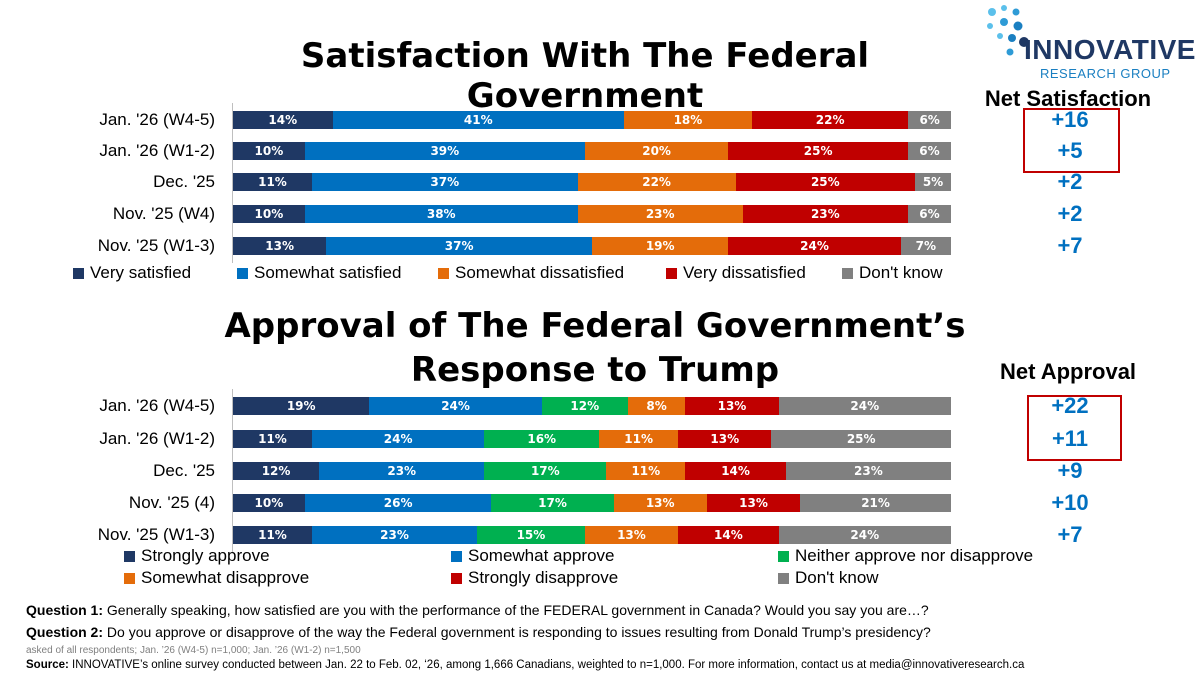 The height and width of the screenshot is (675, 1200). Describe the element at coordinates (592, 503) in the screenshot. I see `approval-bar-row: 10% 26% 17% 13% 13% 21%` at that location.